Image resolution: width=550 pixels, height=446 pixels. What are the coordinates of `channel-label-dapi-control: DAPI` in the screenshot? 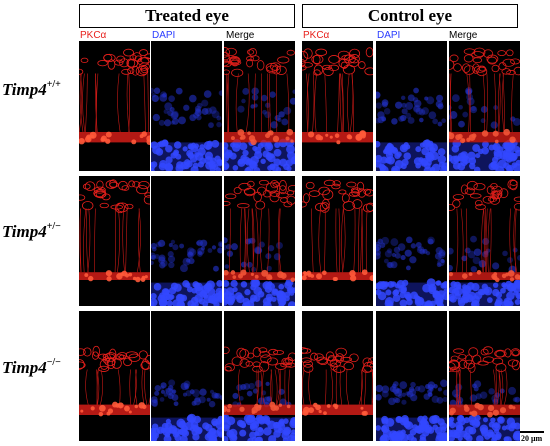 It's located at (389, 35).